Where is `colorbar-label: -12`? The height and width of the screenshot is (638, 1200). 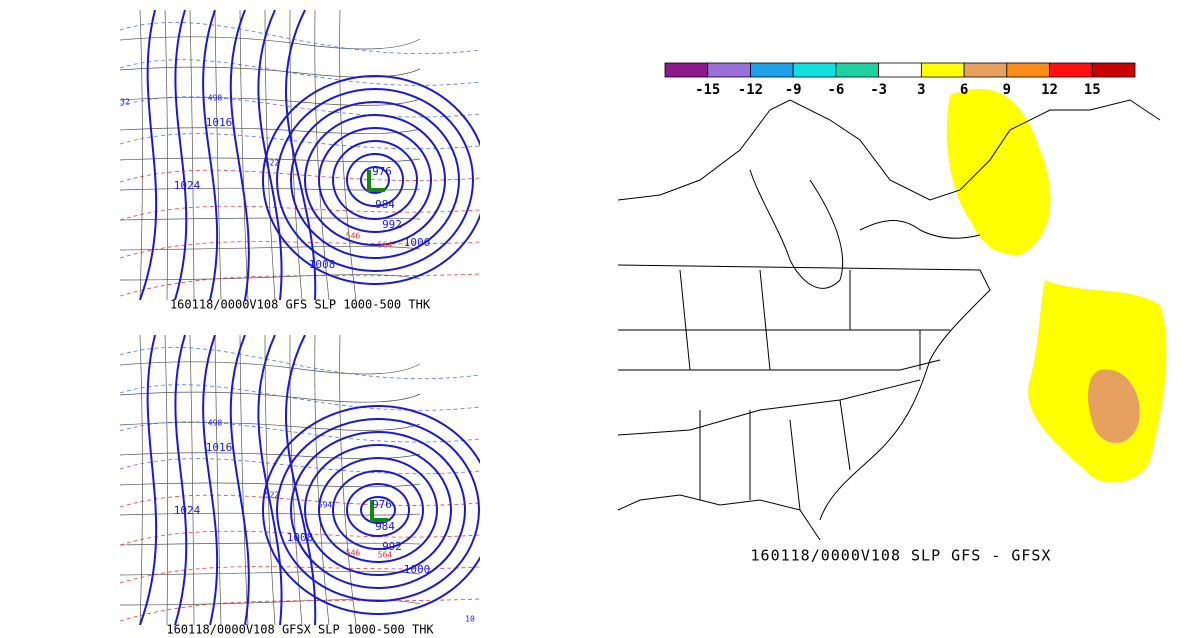 colorbar-label: -12 is located at coordinates (750, 90).